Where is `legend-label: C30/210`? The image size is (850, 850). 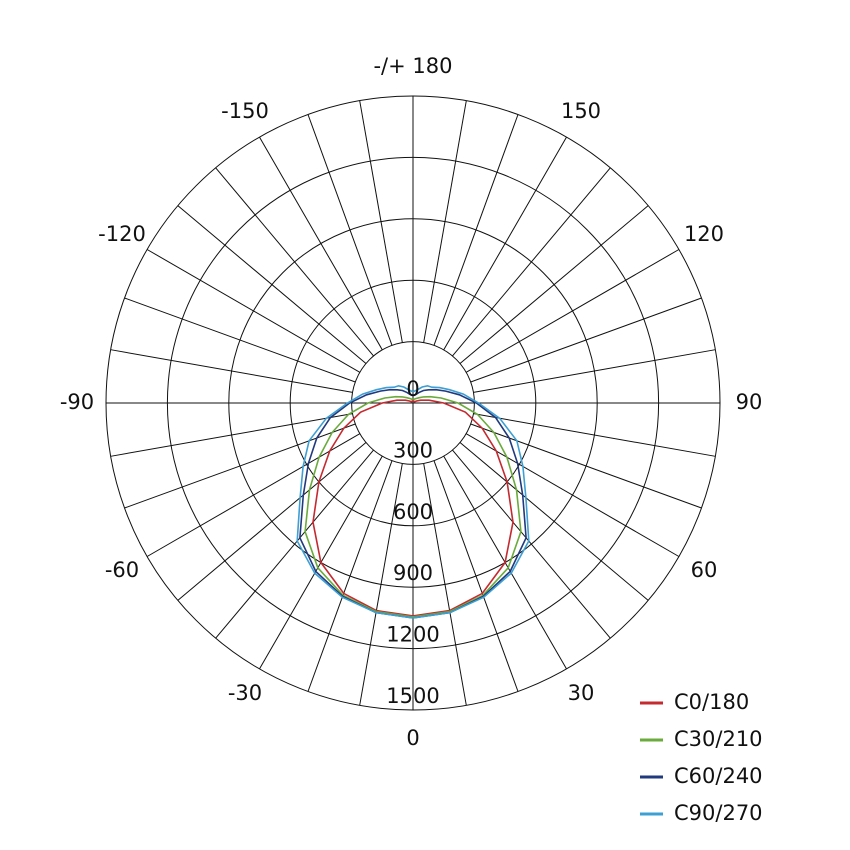
legend-label: C30/210 is located at coordinates (718, 739).